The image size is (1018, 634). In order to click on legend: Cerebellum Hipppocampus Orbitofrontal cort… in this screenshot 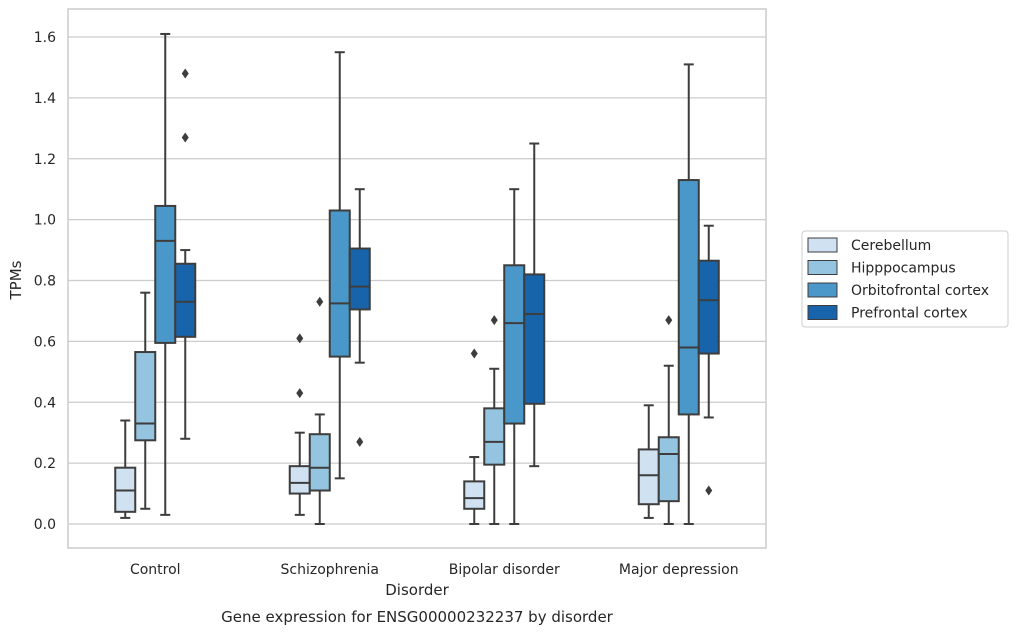, I will do `click(905, 279)`.